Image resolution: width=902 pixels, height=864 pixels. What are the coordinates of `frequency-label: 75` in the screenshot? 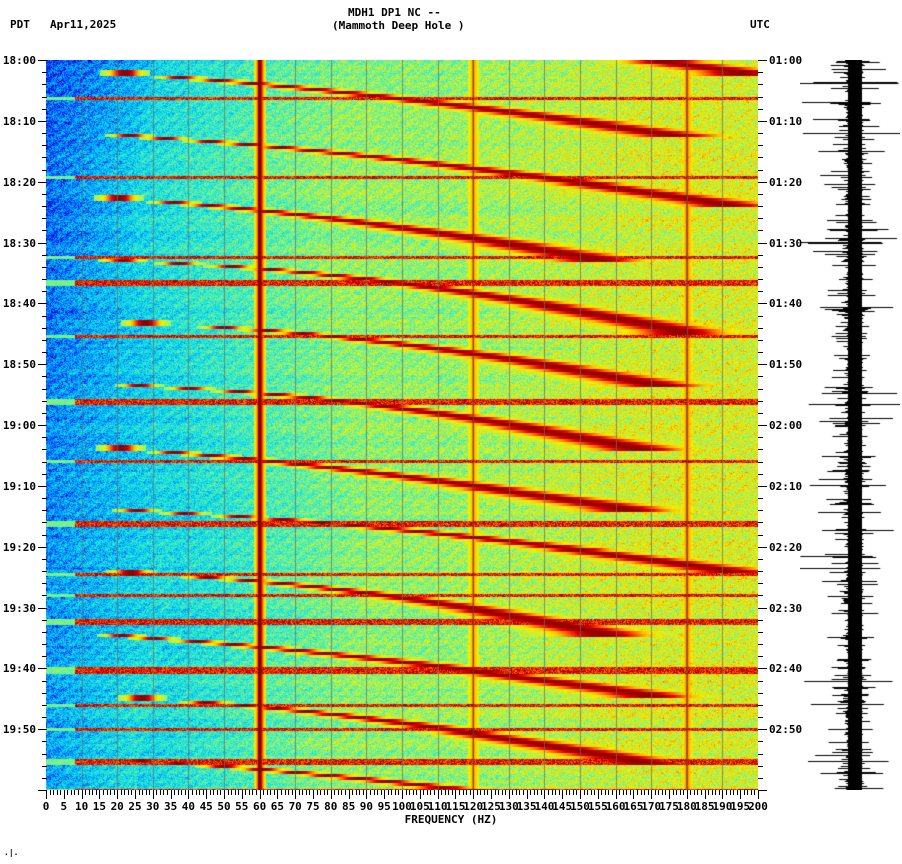 It's located at (313, 806).